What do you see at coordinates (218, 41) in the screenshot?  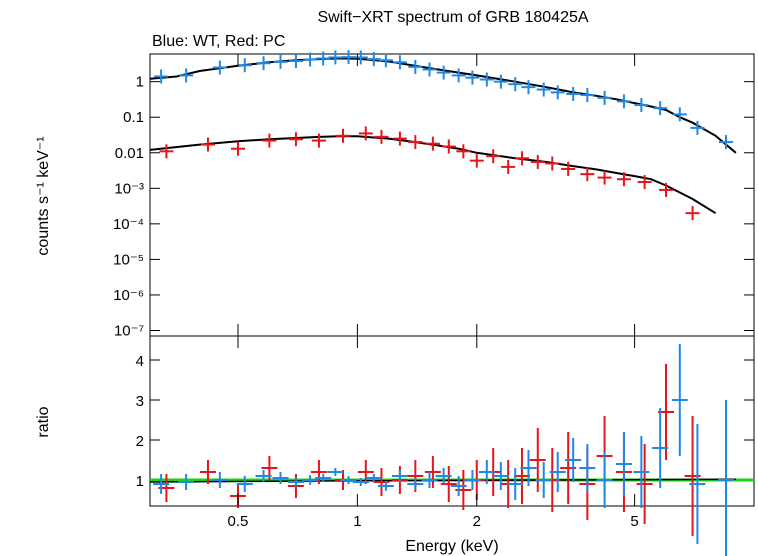 I see `chart-subtitle: Blue: WT, Red: PC` at bounding box center [218, 41].